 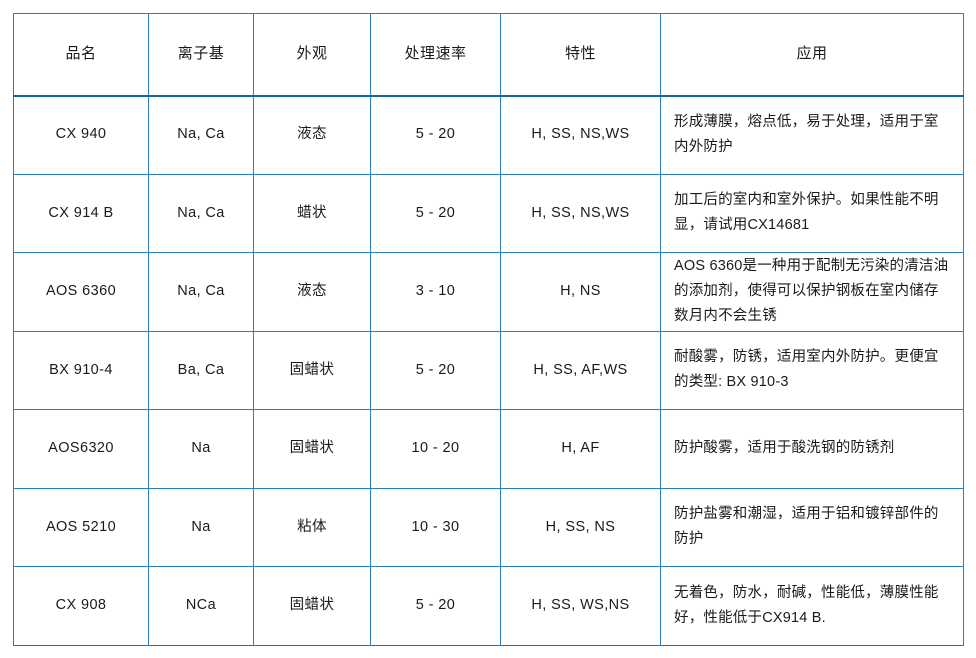 What do you see at coordinates (435, 55) in the screenshot?
I see `column-header-rate: 处理速率` at bounding box center [435, 55].